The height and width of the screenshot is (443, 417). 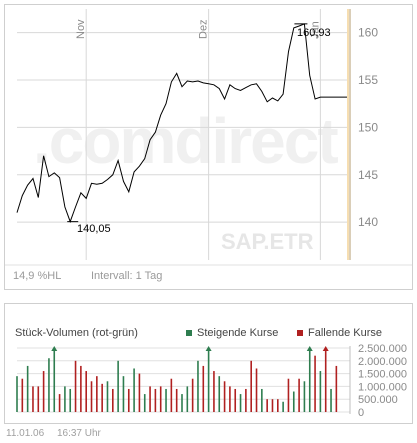 What do you see at coordinates (78, 433) in the screenshot?
I see `footer-time: 16:37 Uhr` at bounding box center [78, 433].